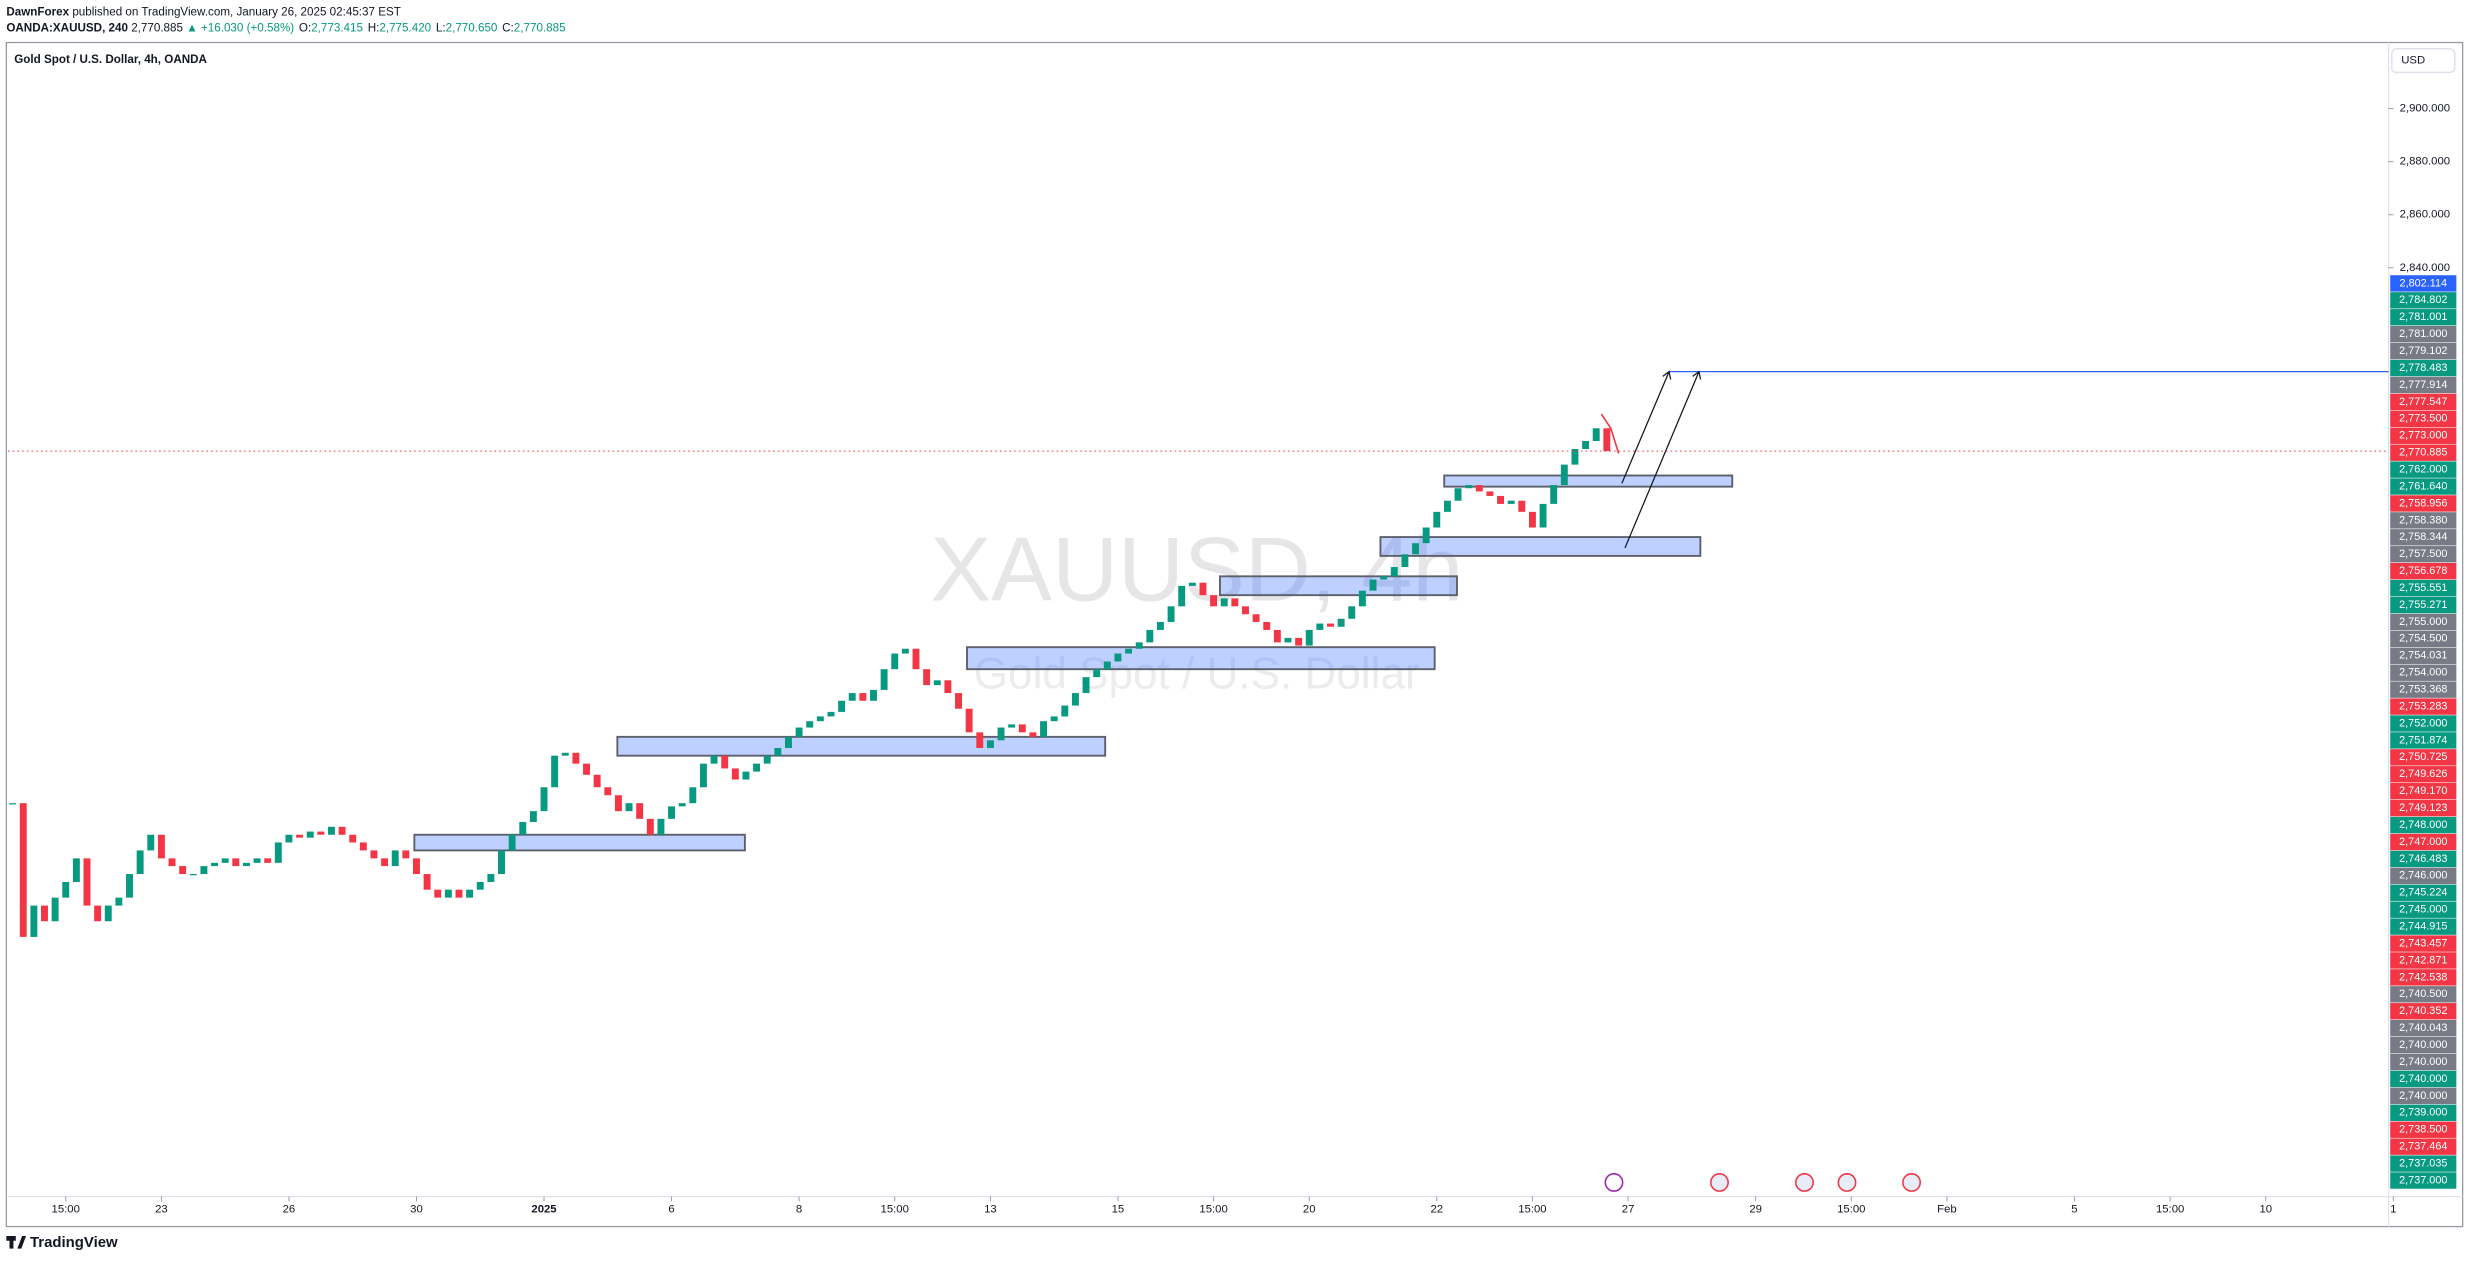  What do you see at coordinates (2423, 791) in the screenshot?
I see `price-tag: 2,749.170` at bounding box center [2423, 791].